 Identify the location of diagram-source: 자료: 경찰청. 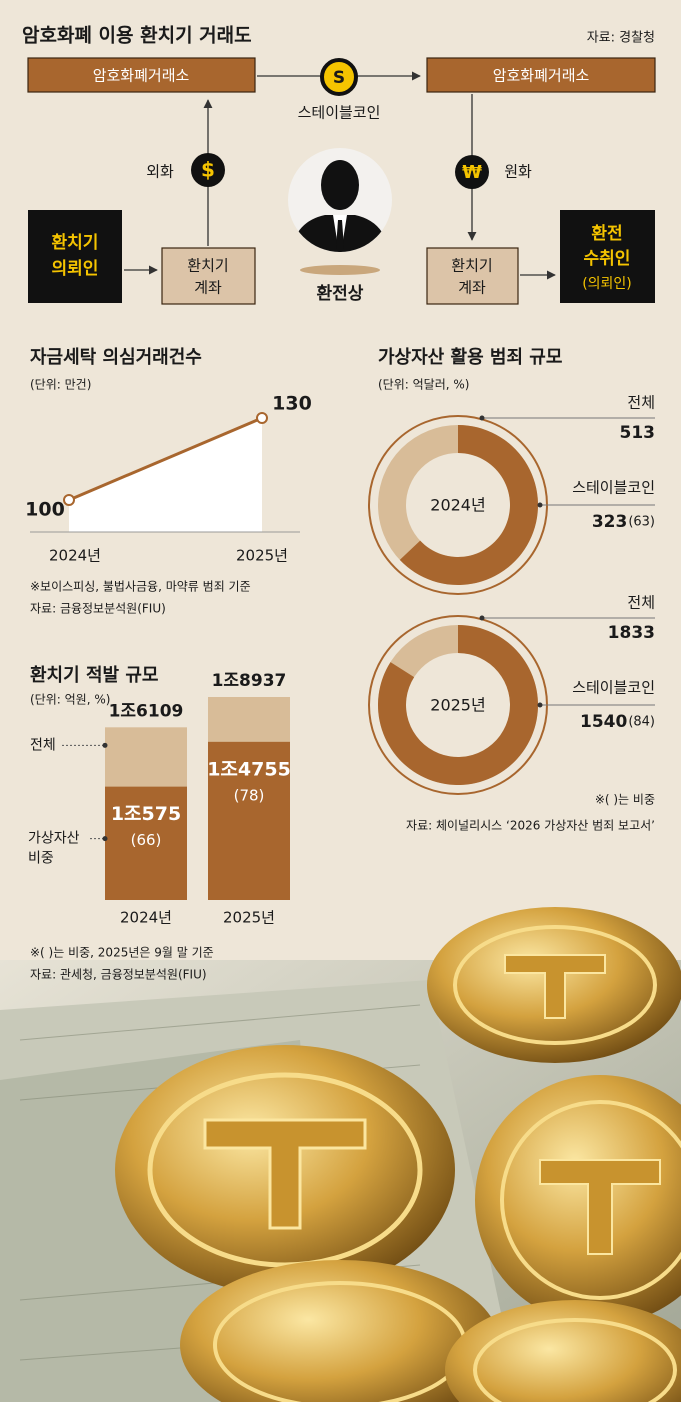
(621, 38).